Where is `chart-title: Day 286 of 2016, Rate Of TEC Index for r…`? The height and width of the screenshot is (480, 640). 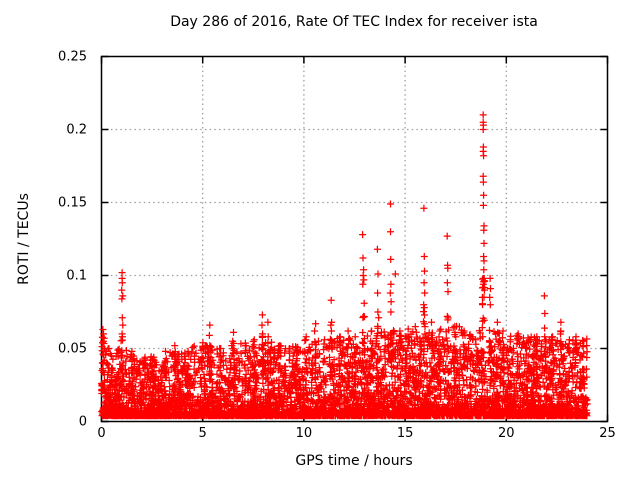 chart-title: Day 286 of 2016, Rate Of TEC Index for r… is located at coordinates (354, 22).